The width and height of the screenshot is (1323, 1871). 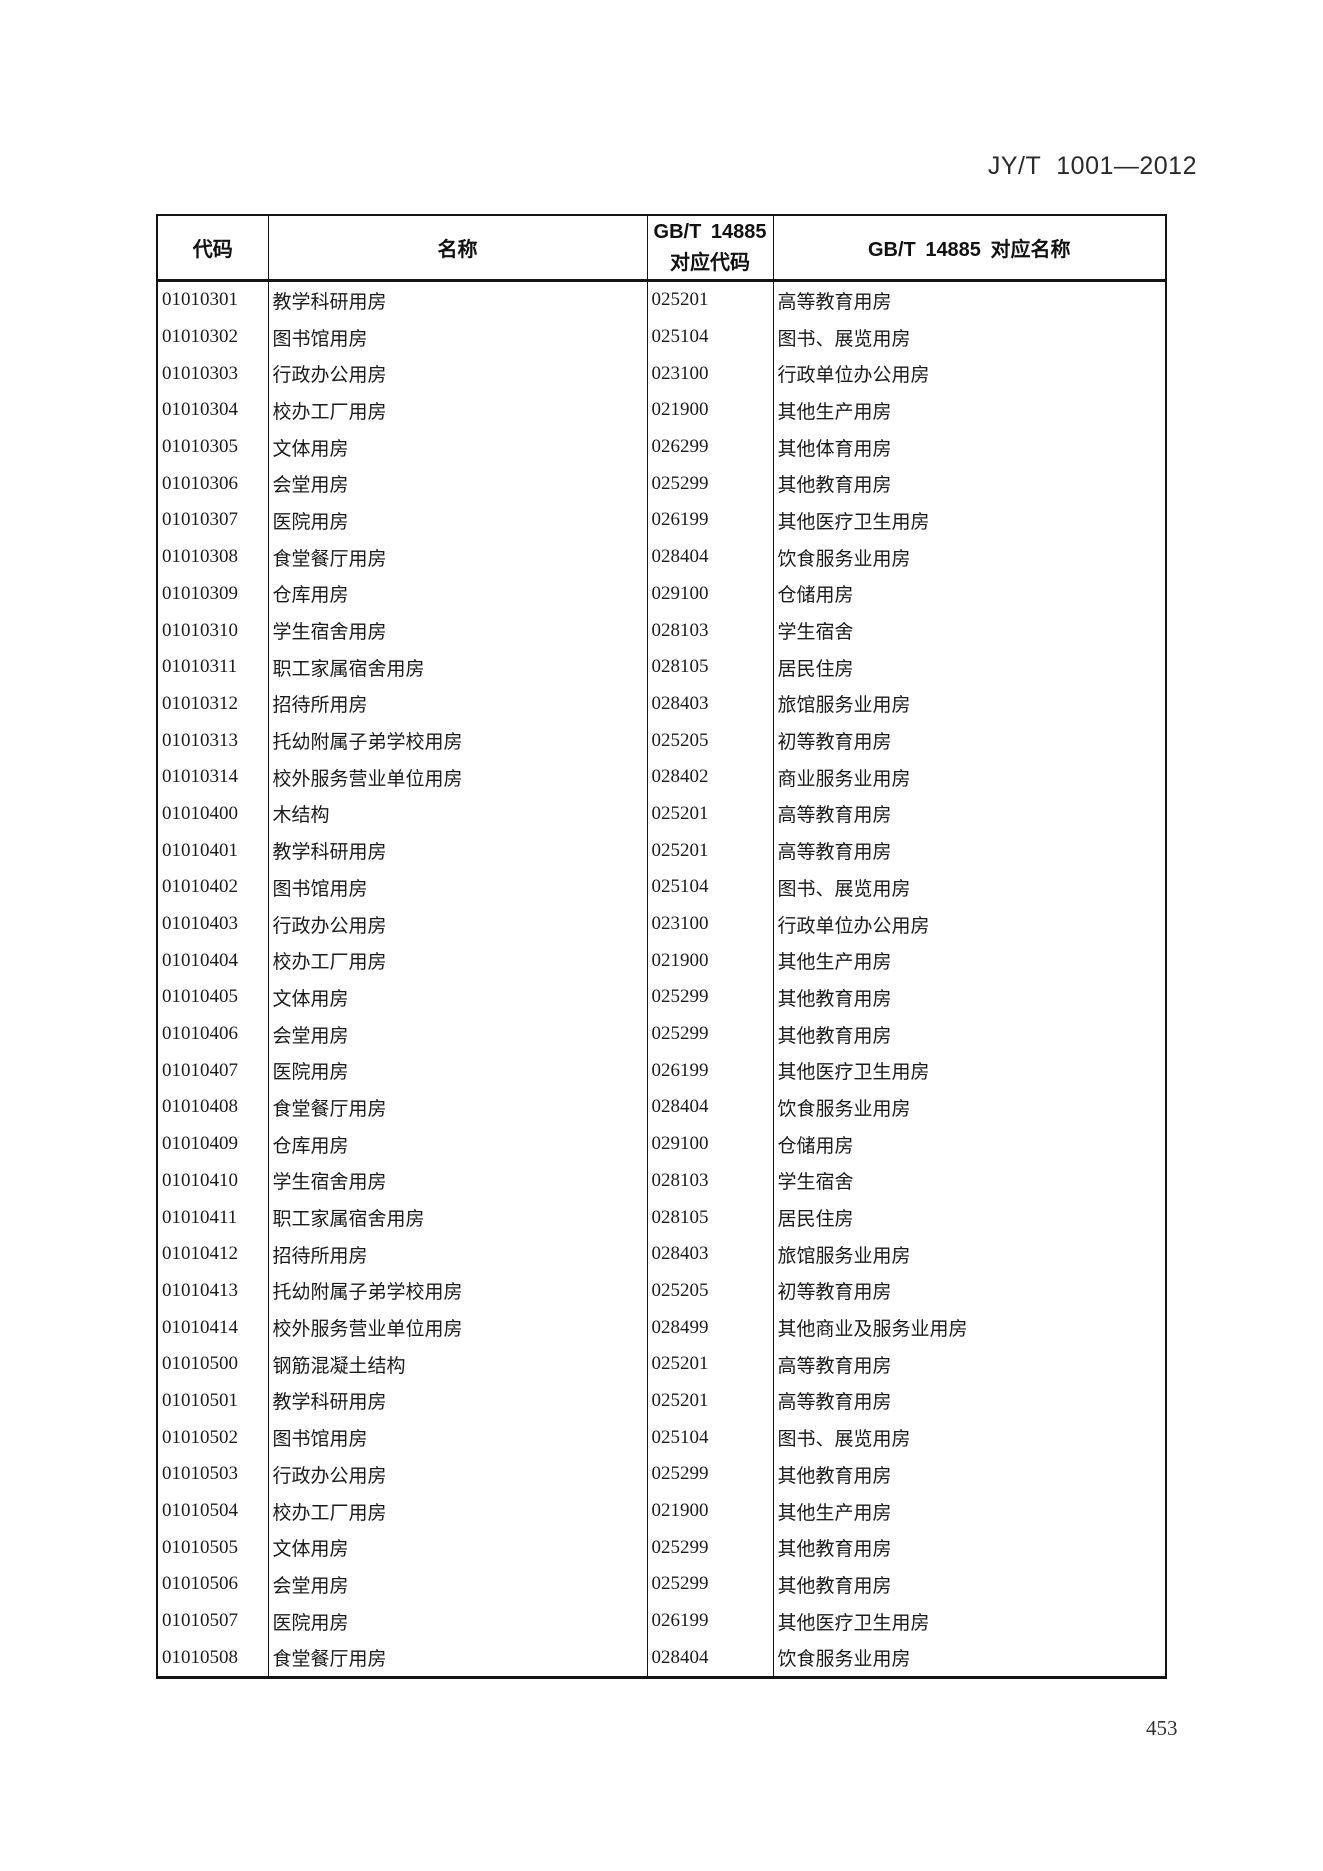 What do you see at coordinates (661, 299) in the screenshot?
I see `table-row: 01010301 教学科研用房 025201 高等教育用房` at bounding box center [661, 299].